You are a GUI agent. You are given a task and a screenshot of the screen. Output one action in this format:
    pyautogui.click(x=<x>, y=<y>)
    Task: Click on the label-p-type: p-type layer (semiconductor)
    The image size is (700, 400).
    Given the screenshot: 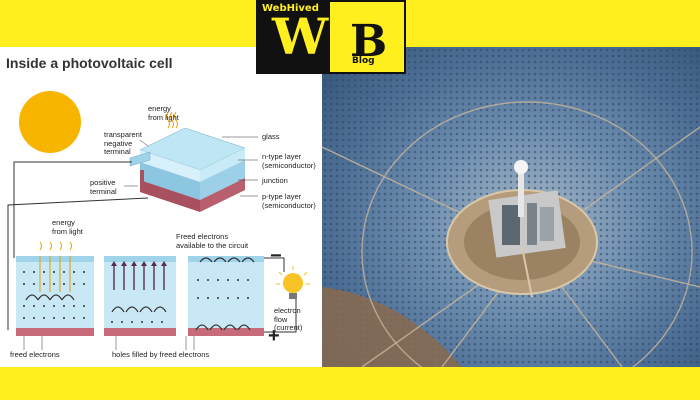 What is the action you would take?
    pyautogui.click(x=289, y=201)
    